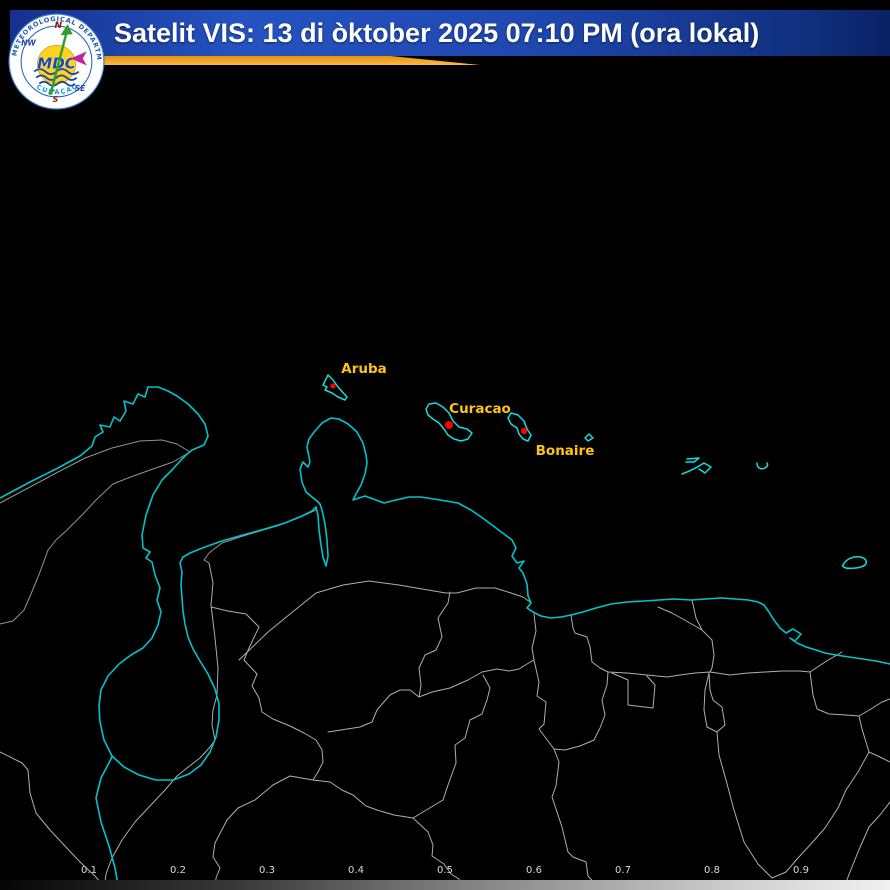 The image size is (890, 890). What do you see at coordinates (854, 563) in the screenshot?
I see `la-orchila-islet` at bounding box center [854, 563].